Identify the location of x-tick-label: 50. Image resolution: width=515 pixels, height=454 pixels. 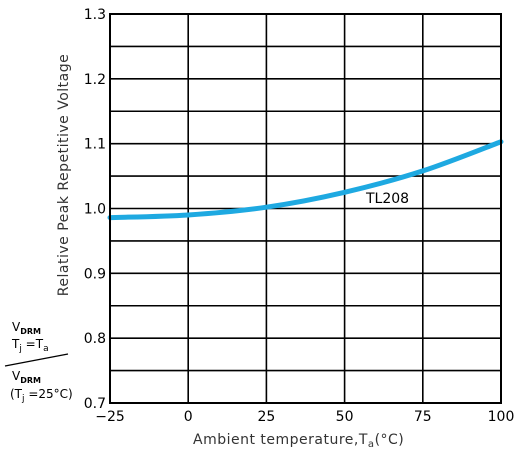
(345, 417).